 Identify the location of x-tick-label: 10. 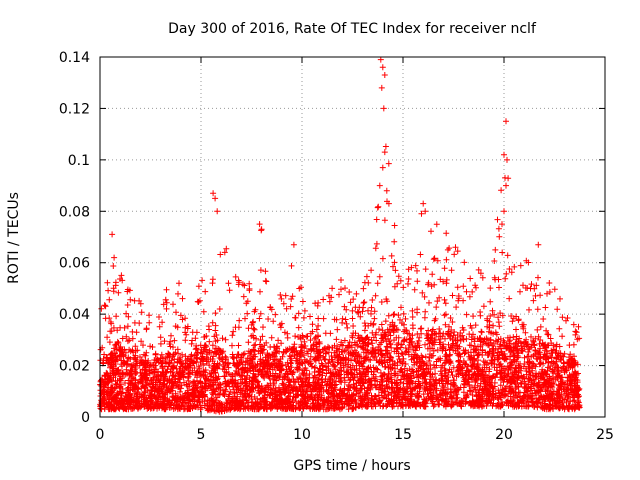
(302, 435).